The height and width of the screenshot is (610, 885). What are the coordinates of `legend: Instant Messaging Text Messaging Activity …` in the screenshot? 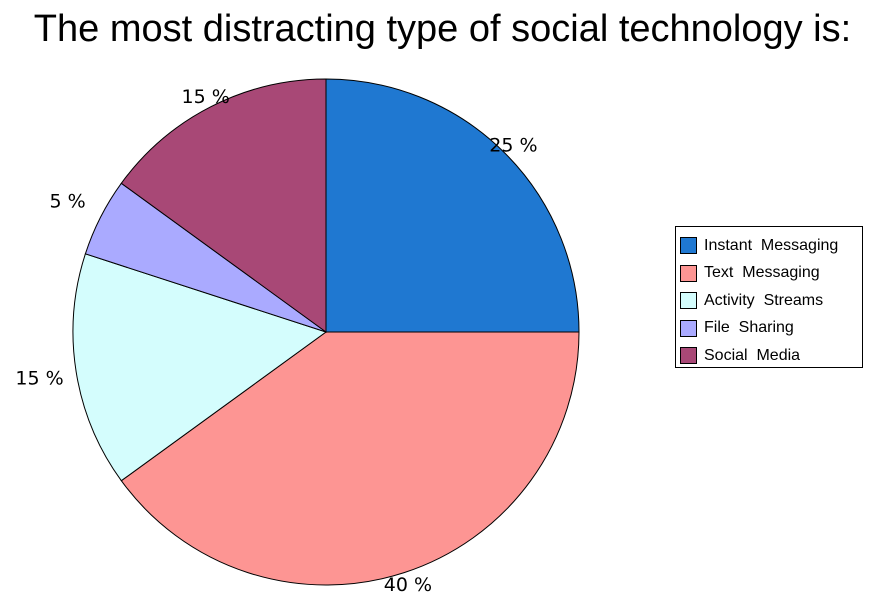 It's located at (769, 297).